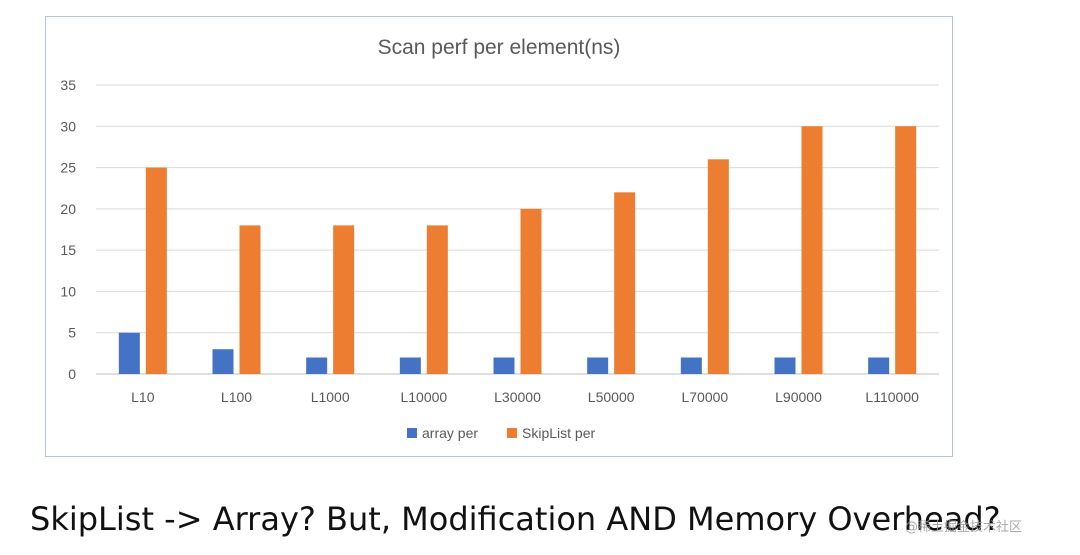  I want to click on x-tick-label: L100, so click(236, 397).